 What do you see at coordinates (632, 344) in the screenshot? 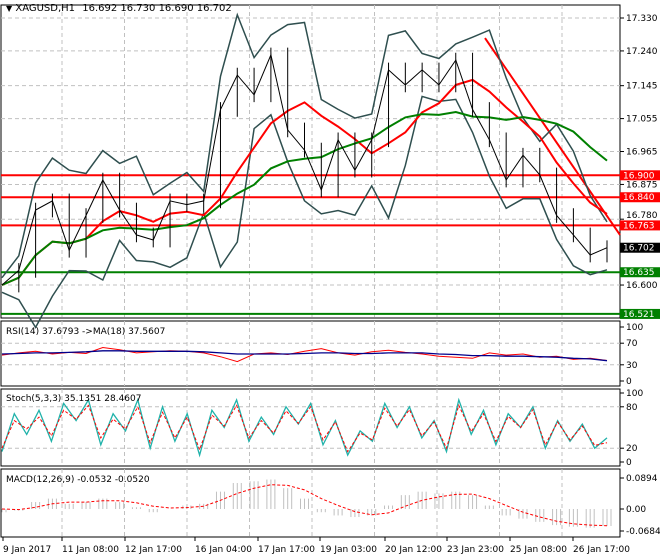
I see `indicator-tick-label: 70` at bounding box center [632, 344].